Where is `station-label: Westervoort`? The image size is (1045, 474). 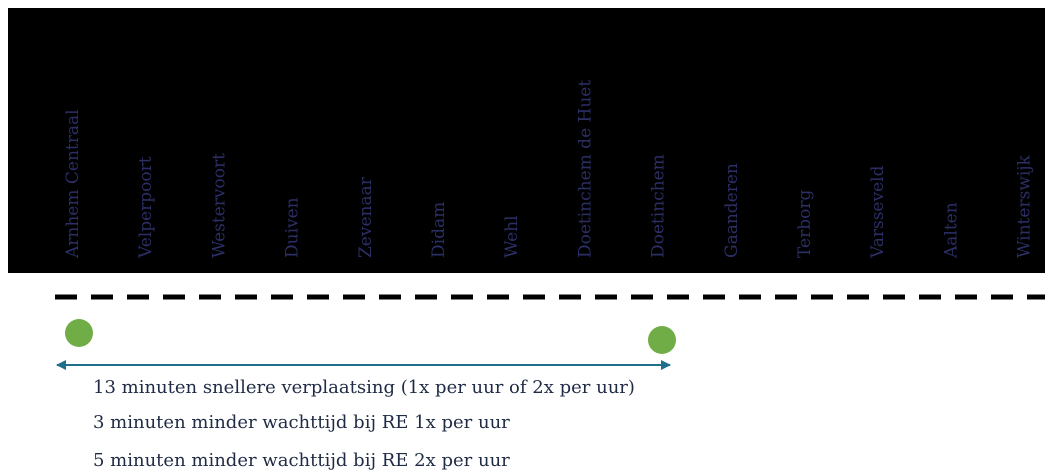 station-label: Westervoort is located at coordinates (219, 205).